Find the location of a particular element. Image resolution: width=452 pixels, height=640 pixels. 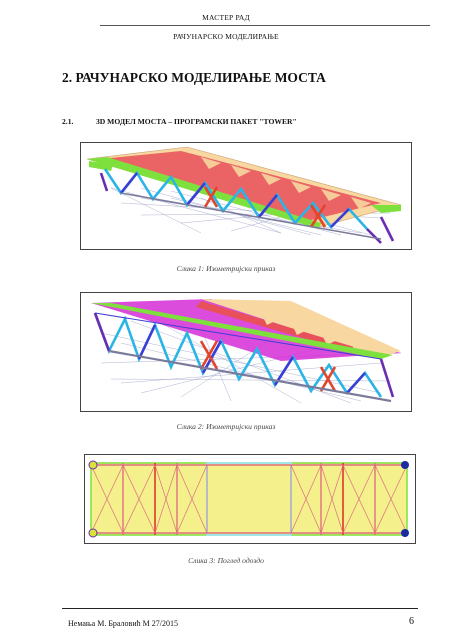

footer-rule is located at coordinates (240, 608).